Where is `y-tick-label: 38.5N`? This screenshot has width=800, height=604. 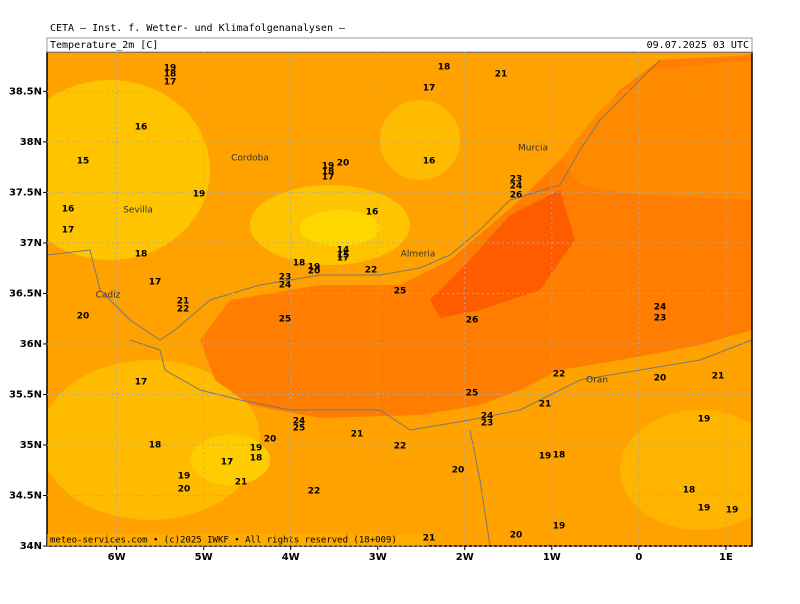
y-tick-label: 38.5N is located at coordinates (25, 91).